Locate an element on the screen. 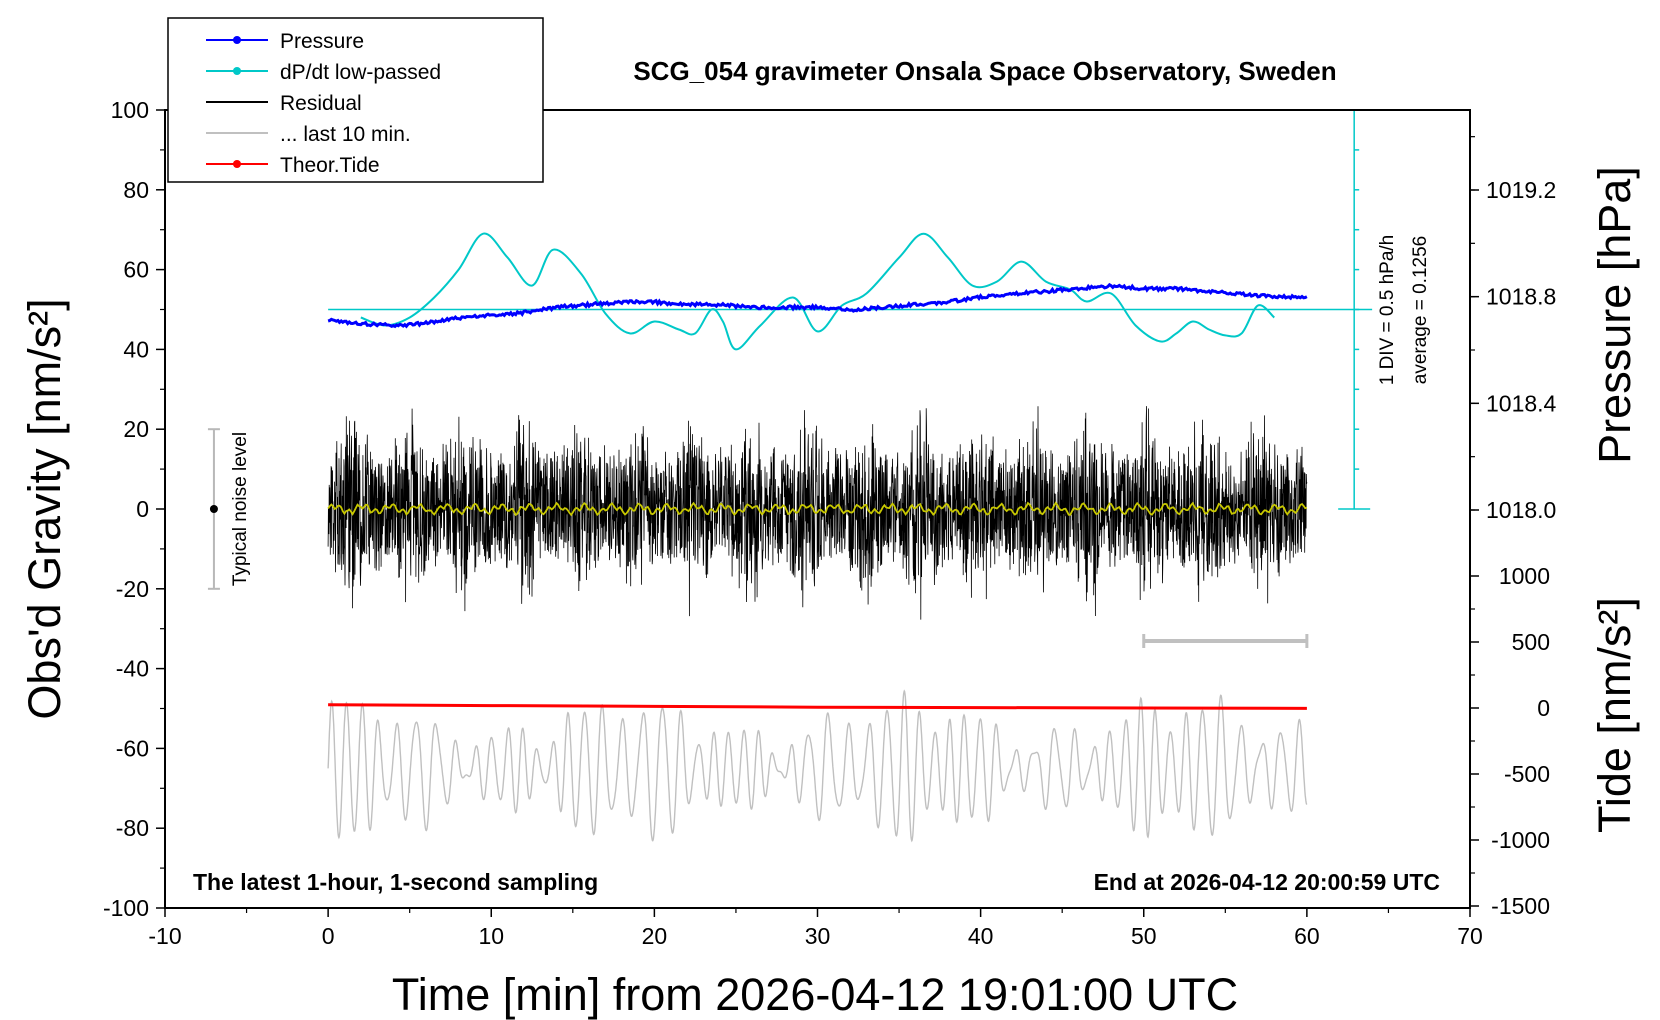  legend-label: Residual is located at coordinates (321, 103).